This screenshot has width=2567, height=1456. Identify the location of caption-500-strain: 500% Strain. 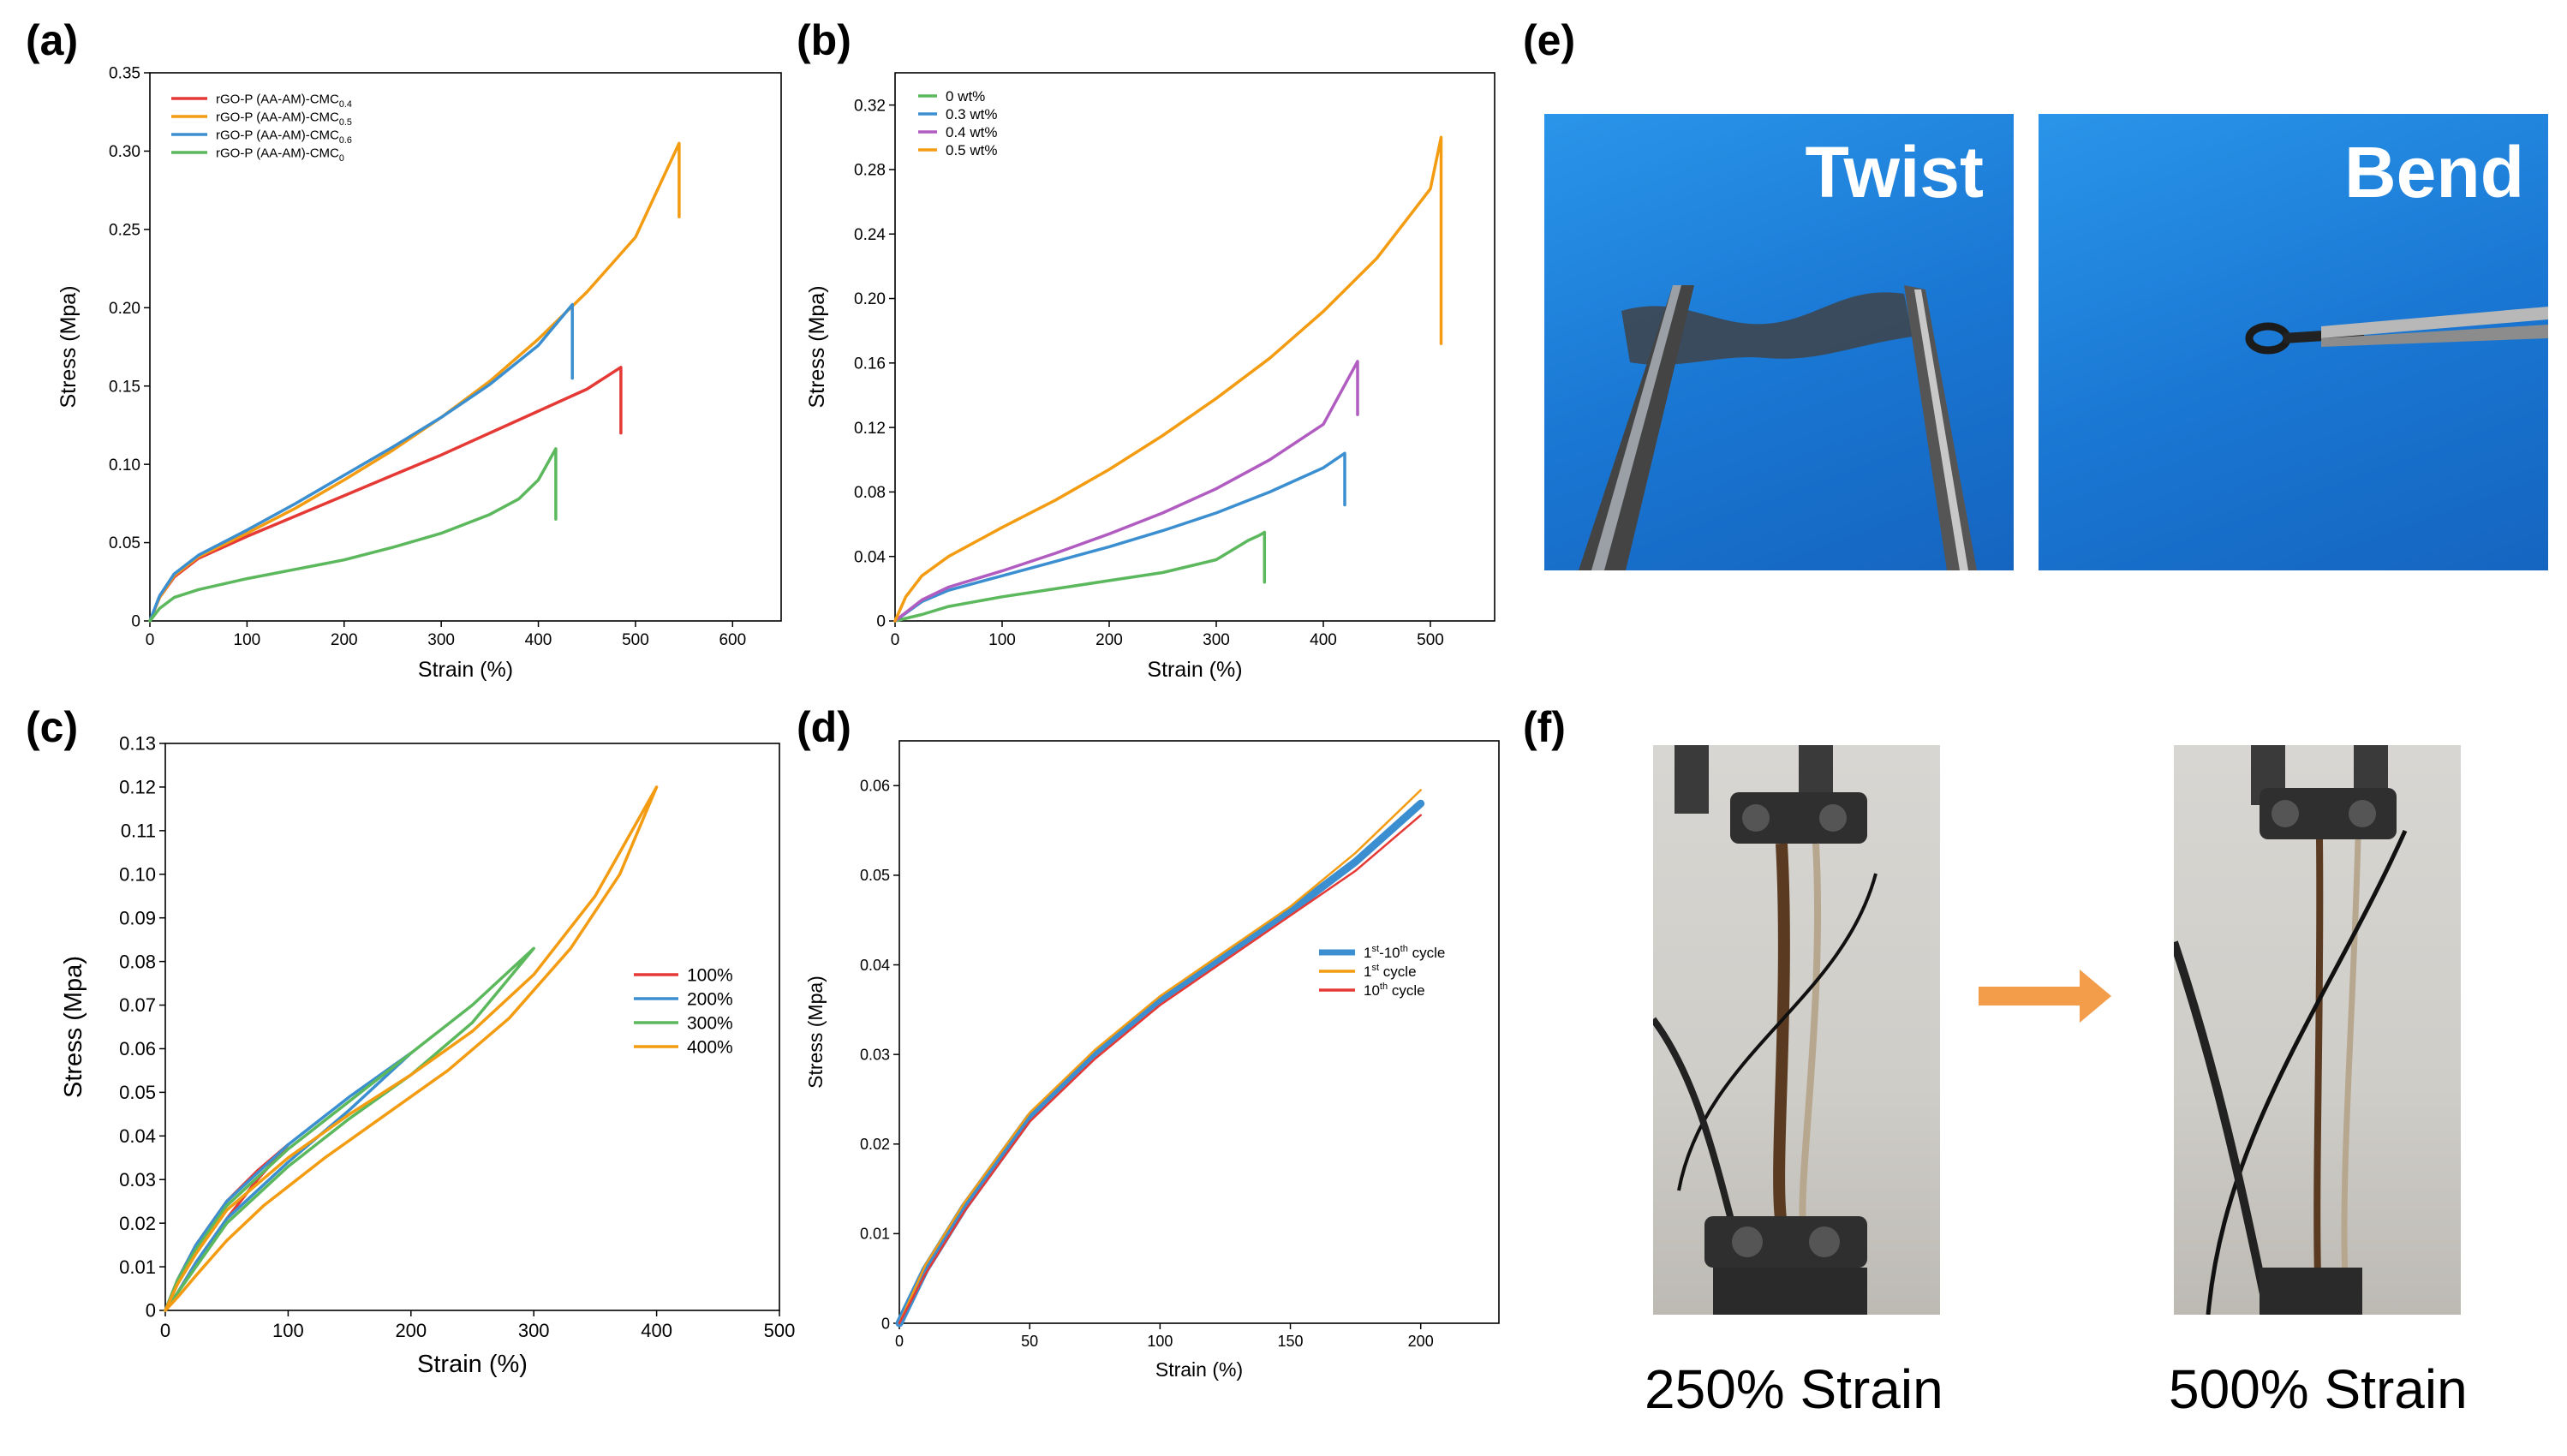
(2318, 1389).